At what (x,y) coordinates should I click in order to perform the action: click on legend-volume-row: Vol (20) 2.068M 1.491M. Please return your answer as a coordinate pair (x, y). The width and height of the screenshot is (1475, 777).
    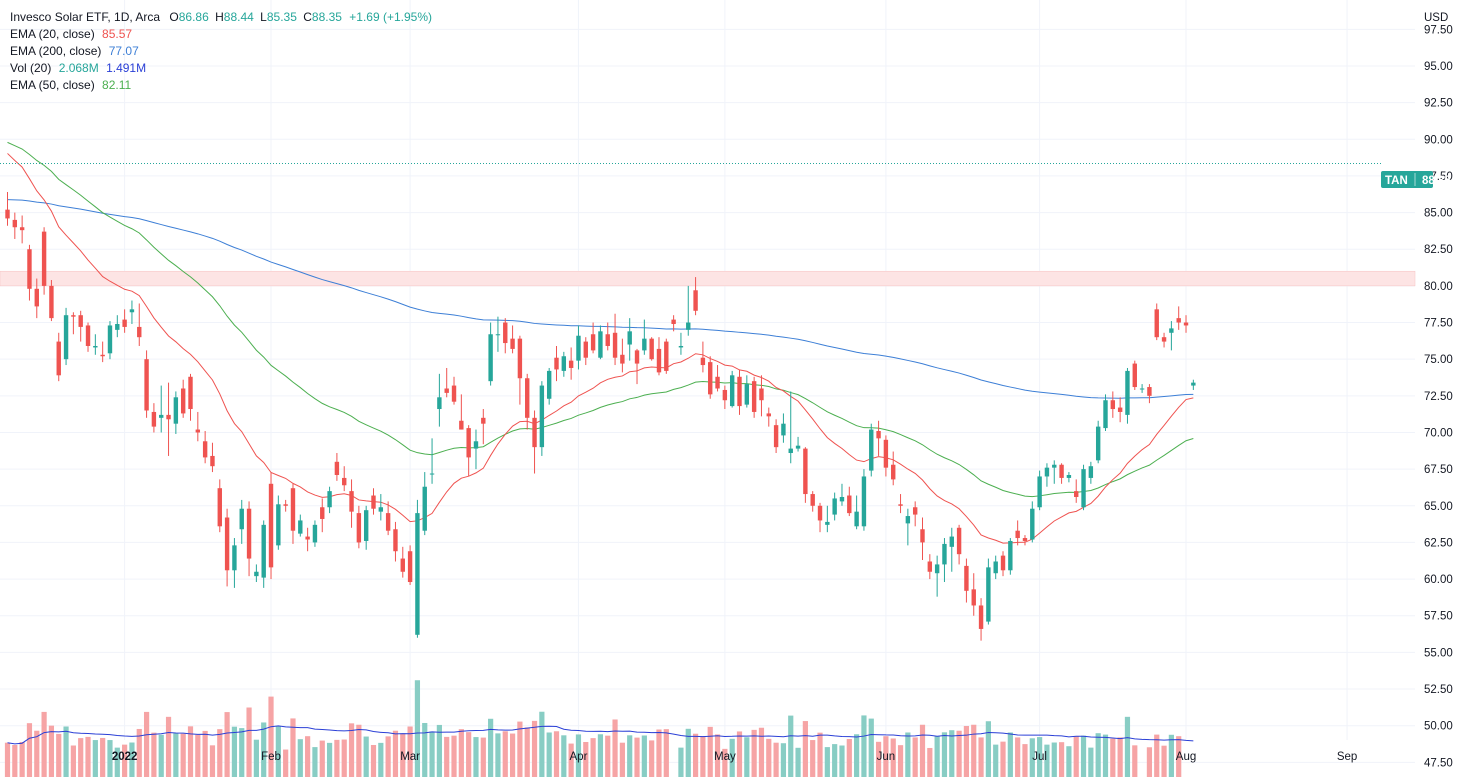
    Looking at the image, I should click on (221, 68).